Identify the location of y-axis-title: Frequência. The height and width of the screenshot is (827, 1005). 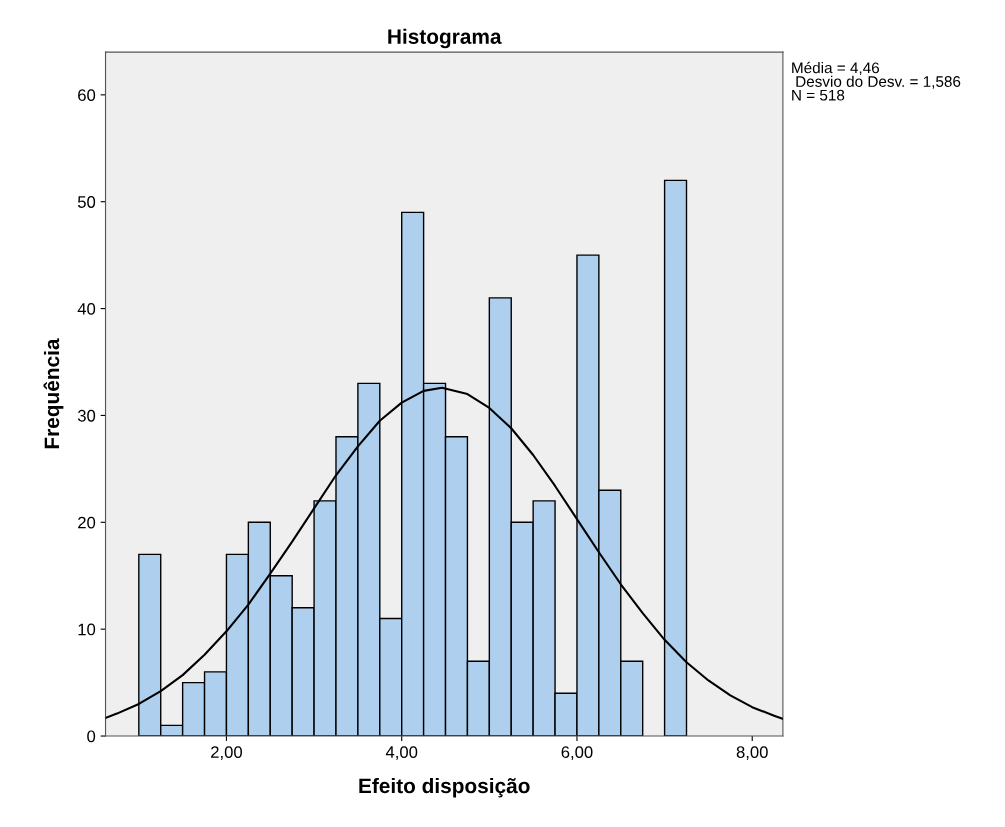
(53, 393).